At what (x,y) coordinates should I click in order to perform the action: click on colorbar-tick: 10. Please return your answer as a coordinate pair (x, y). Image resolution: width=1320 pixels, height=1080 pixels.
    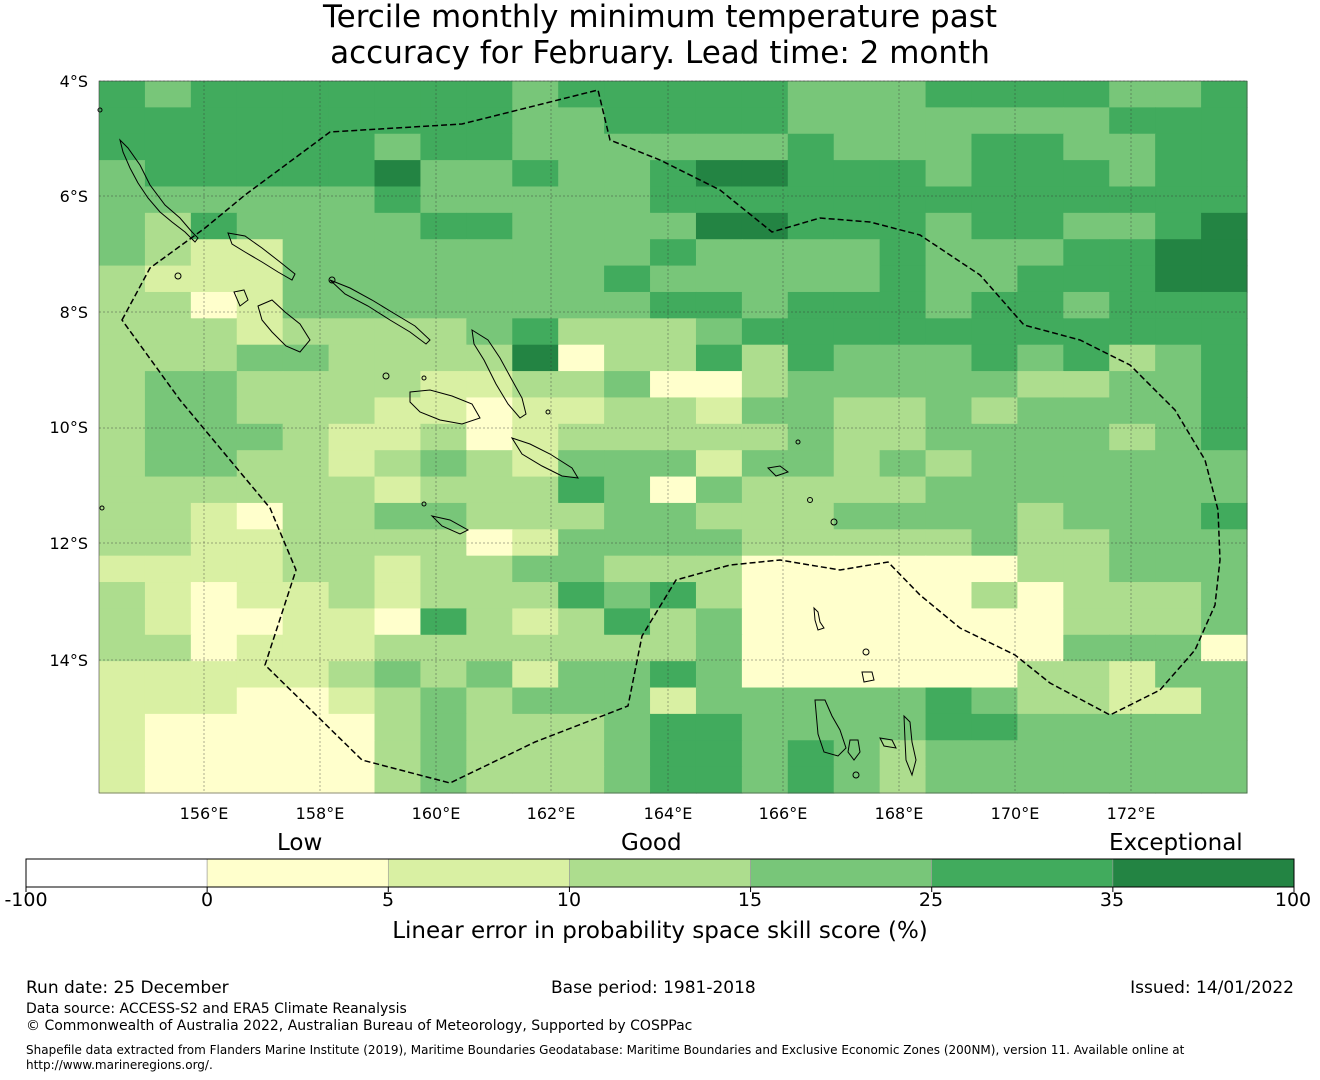
    Looking at the image, I should click on (569, 900).